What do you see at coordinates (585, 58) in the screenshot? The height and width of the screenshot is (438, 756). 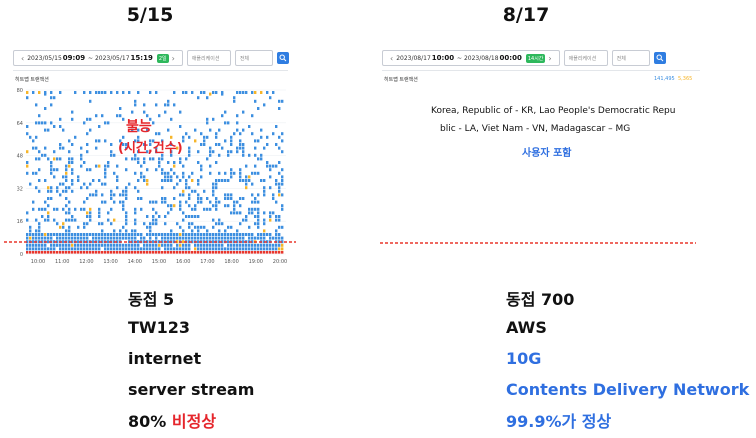 I see `right-app-filter: 애플리케이션` at bounding box center [585, 58].